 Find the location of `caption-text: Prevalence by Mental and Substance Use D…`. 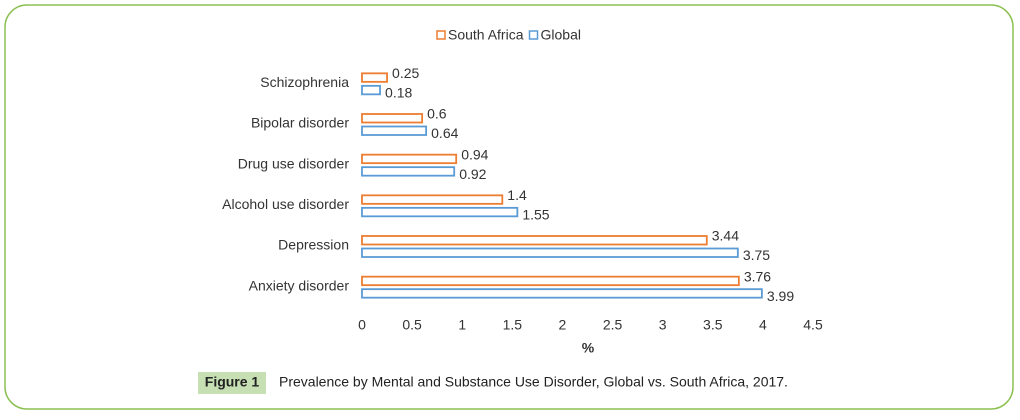

caption-text: Prevalence by Mental and Substance Use D… is located at coordinates (533, 382).